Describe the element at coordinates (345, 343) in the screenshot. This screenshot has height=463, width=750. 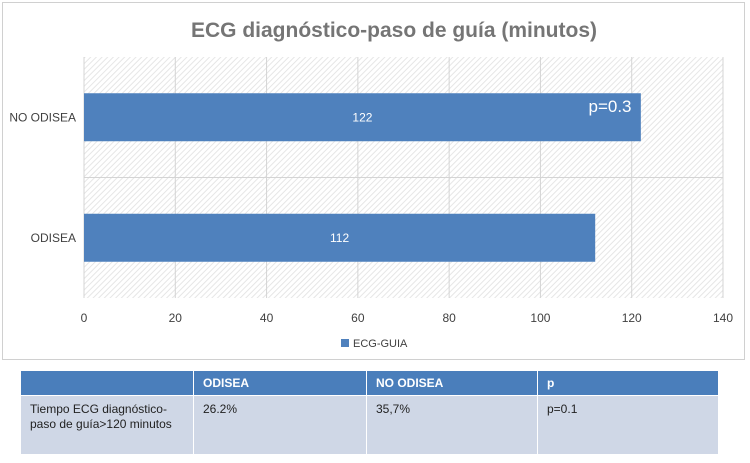
I see `legend-swatch` at that location.